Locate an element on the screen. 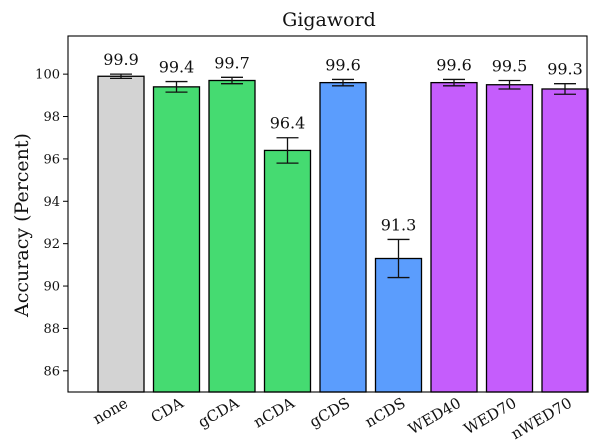  y-tick-label-90: 90 is located at coordinates (51, 287).